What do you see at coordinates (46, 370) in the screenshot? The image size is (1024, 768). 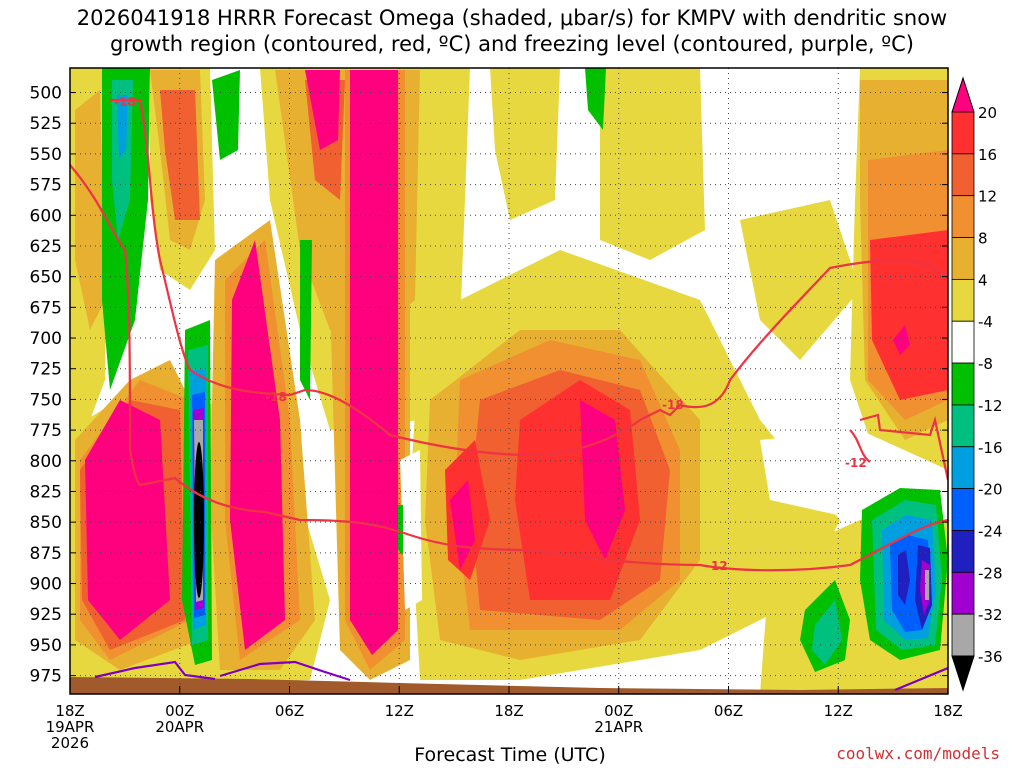 I see `y-tick-label: 725` at bounding box center [46, 370].